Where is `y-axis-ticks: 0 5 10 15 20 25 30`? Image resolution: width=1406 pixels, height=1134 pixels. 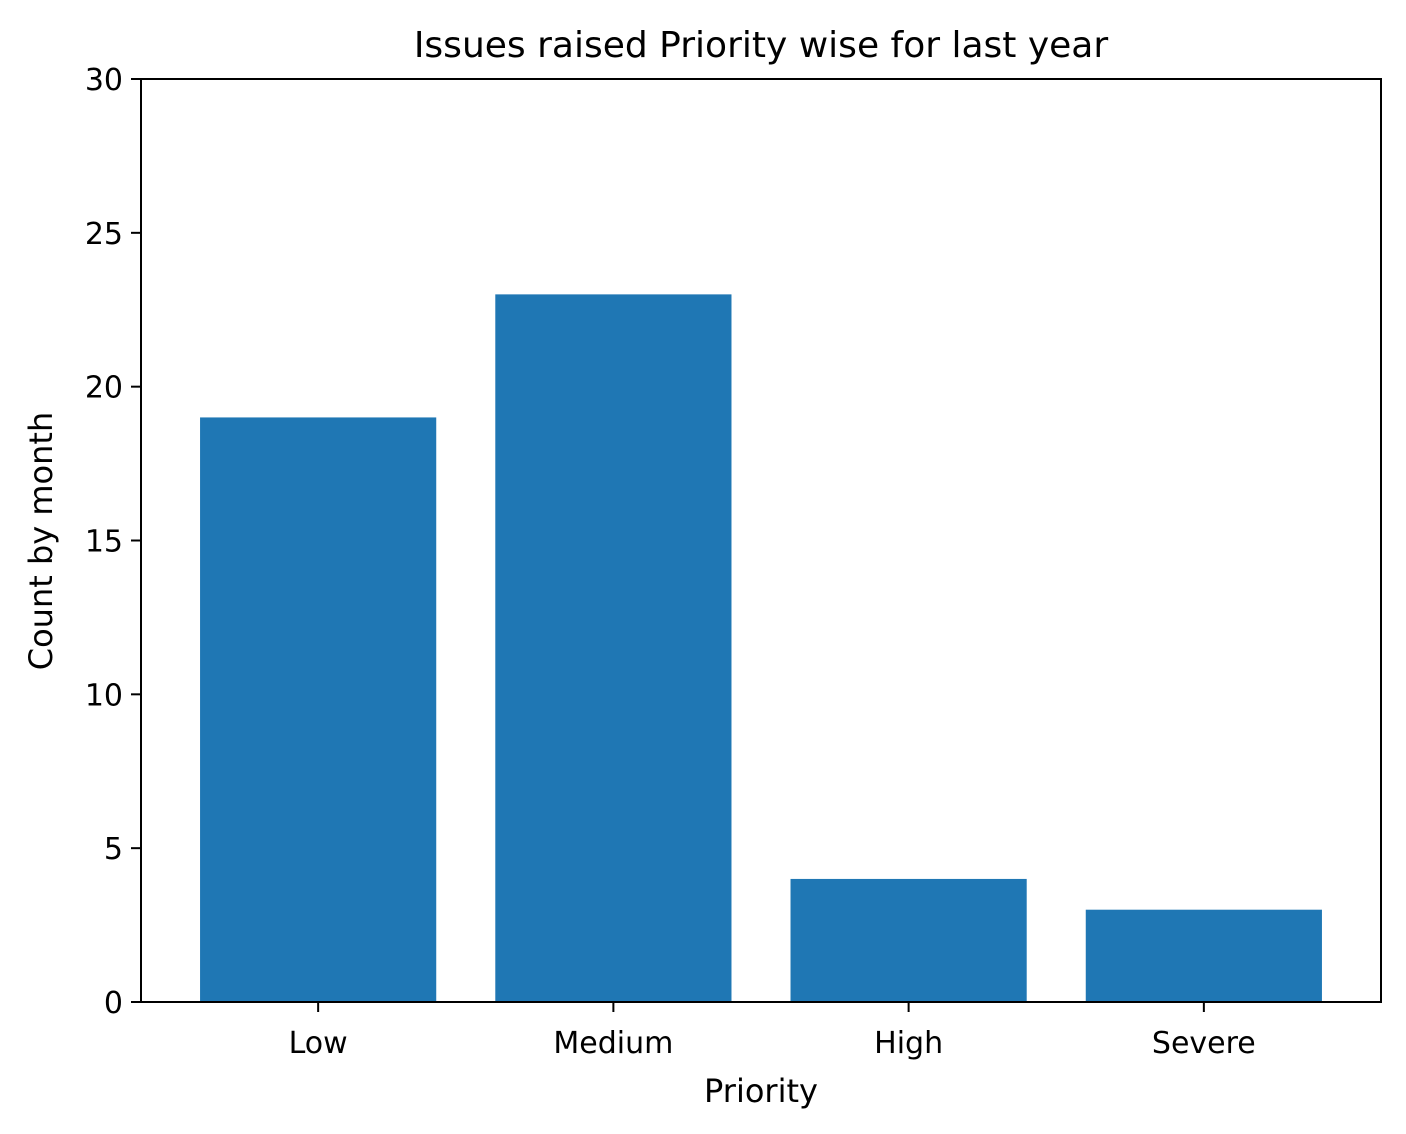 y-axis-ticks: 0 5 10 15 20 25 30 is located at coordinates (113, 542).